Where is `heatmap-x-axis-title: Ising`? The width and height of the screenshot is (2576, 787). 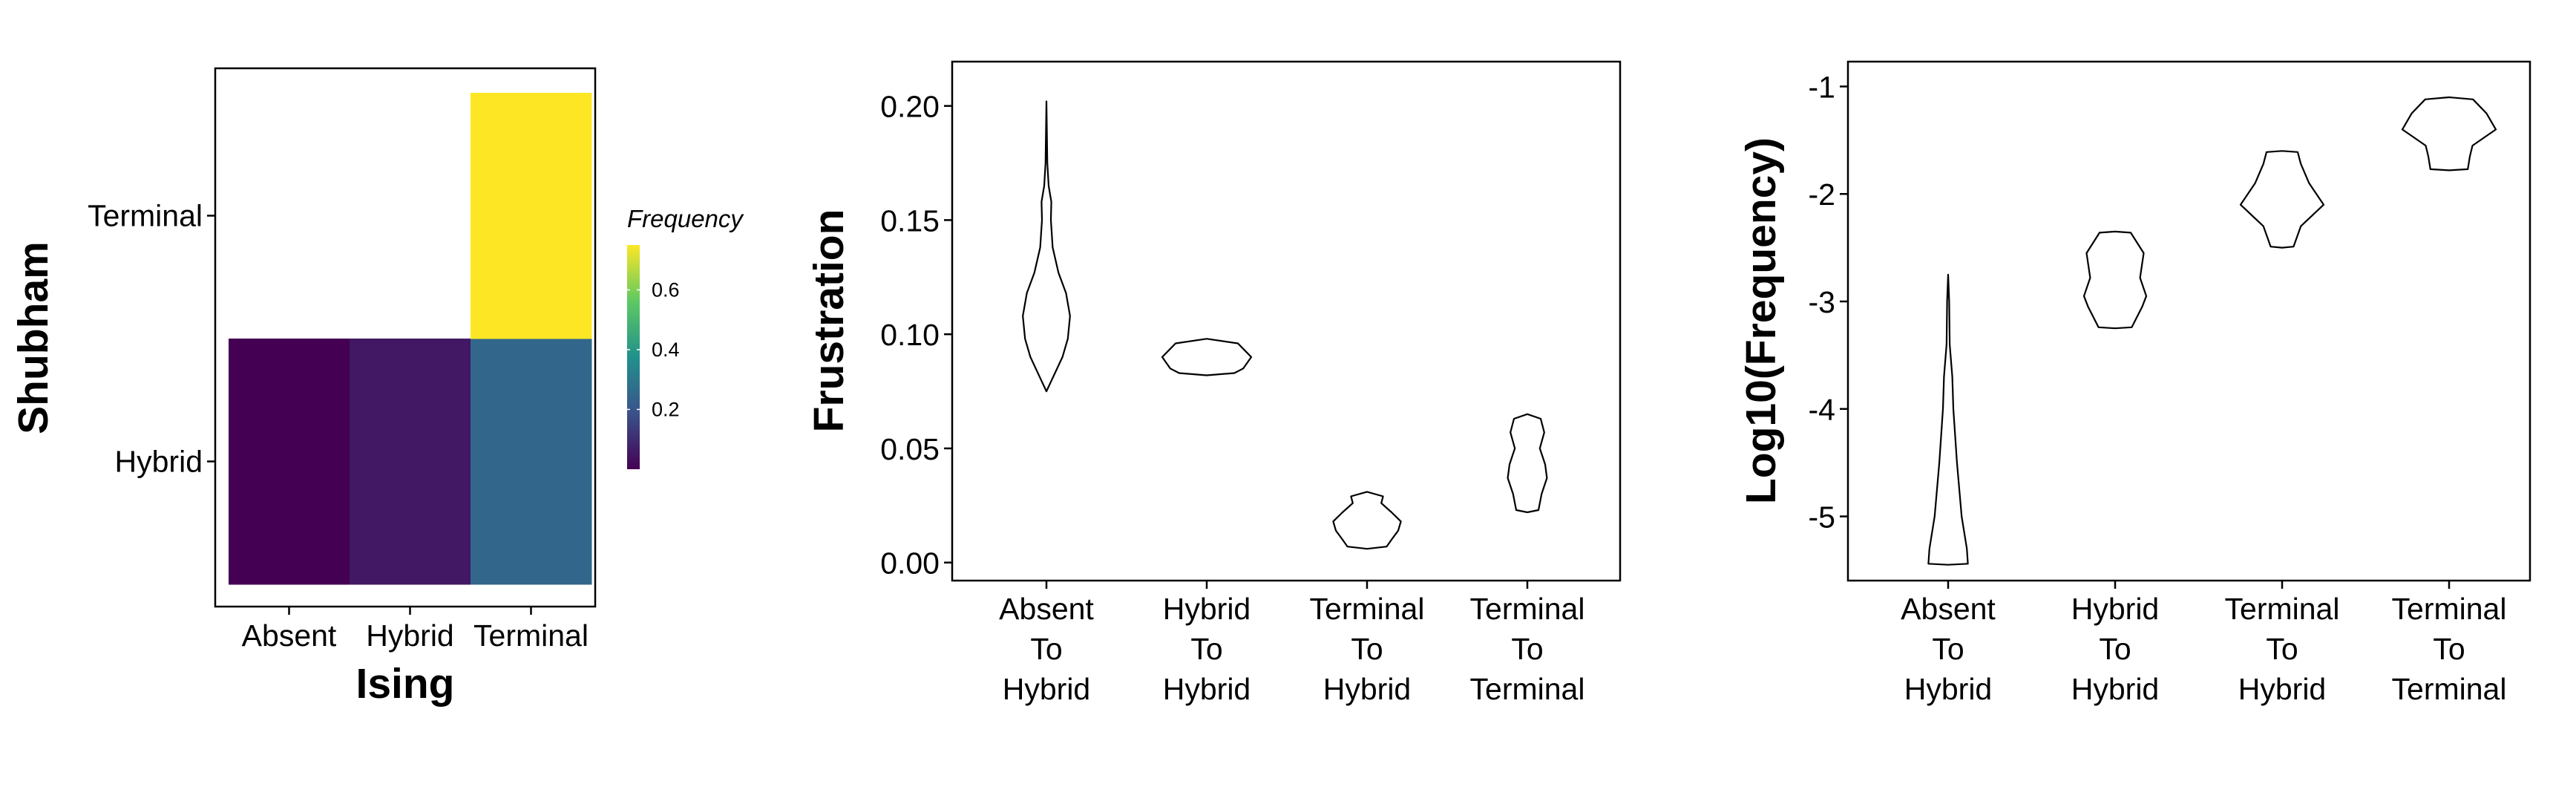
heatmap-x-axis-title: Ising is located at coordinates (404, 684).